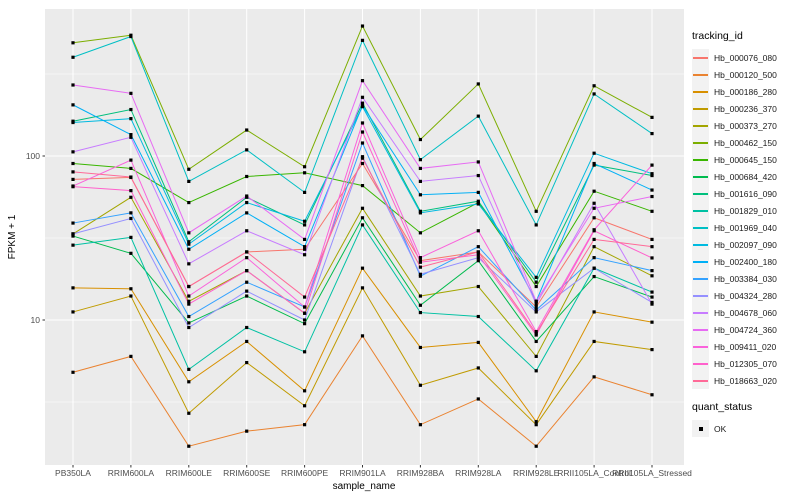 The height and width of the screenshot is (500, 800). What do you see at coordinates (746, 142) in the screenshot?
I see `legend-item: Hb_000462_150` at bounding box center [746, 142].